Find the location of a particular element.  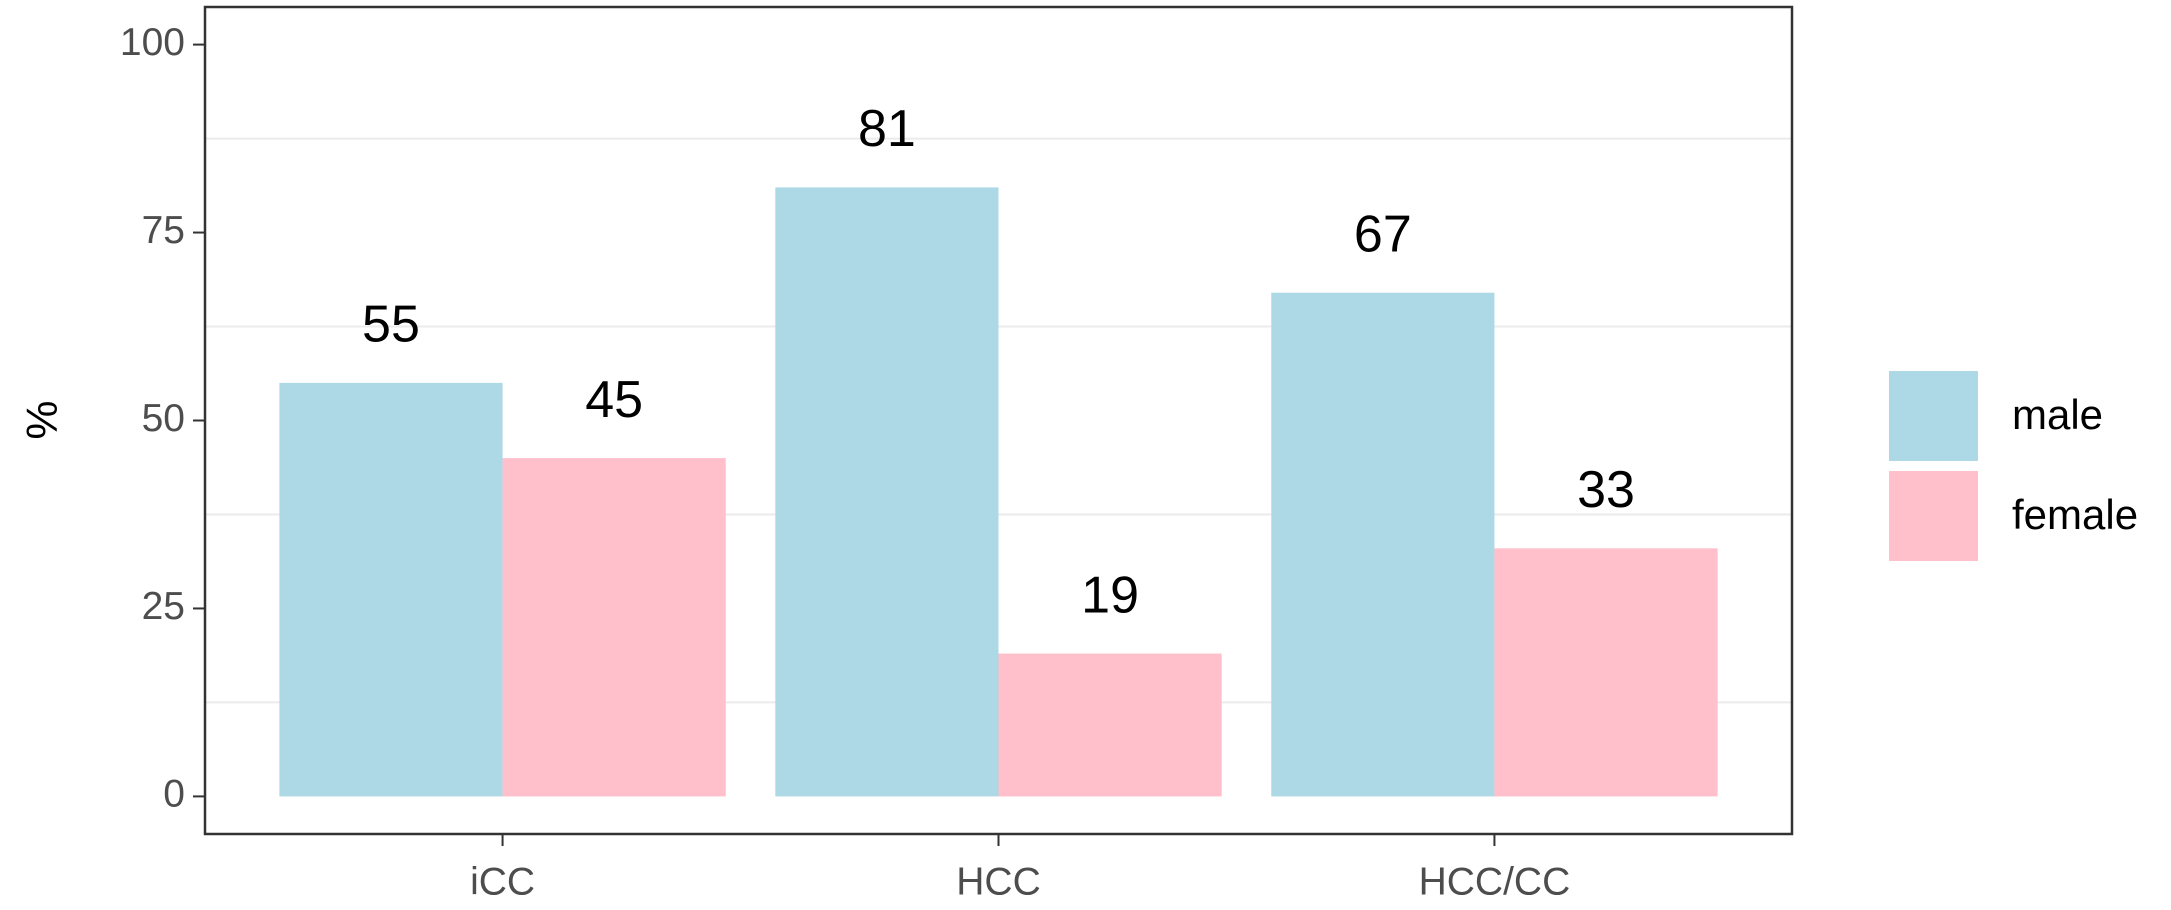

y-tick-label: 75 is located at coordinates (163, 230).